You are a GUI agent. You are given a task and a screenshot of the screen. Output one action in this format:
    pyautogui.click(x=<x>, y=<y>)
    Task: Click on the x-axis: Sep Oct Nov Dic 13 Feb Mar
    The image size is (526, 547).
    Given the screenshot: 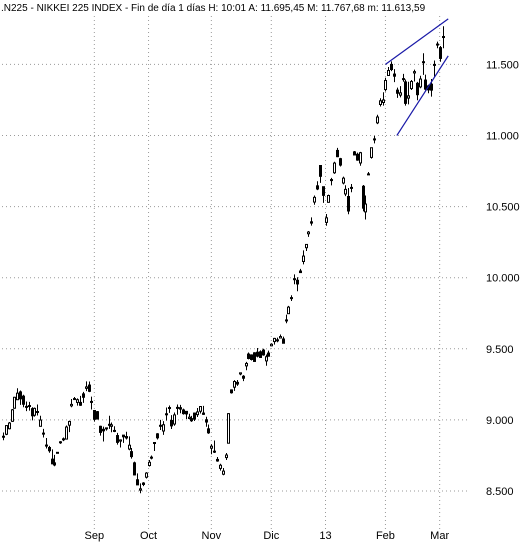 What is the action you would take?
    pyautogui.click(x=267, y=536)
    